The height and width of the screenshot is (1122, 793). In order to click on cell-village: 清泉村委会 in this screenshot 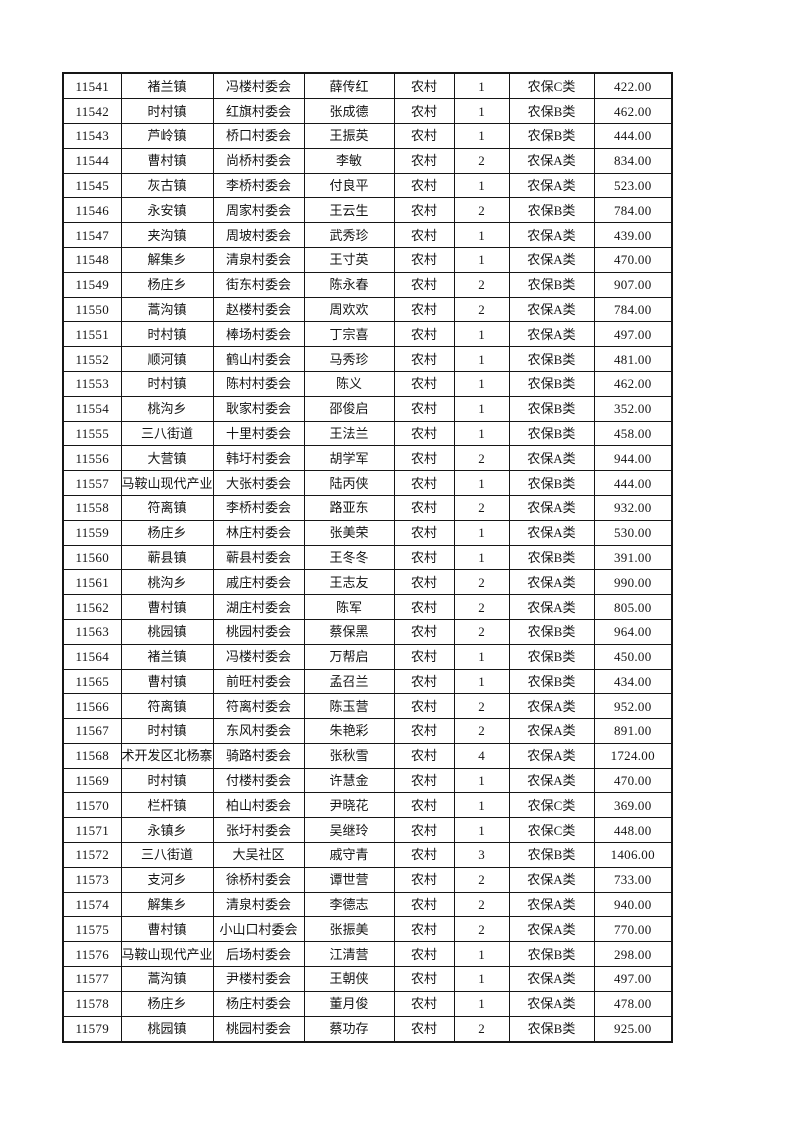, I will do `click(258, 259)`.